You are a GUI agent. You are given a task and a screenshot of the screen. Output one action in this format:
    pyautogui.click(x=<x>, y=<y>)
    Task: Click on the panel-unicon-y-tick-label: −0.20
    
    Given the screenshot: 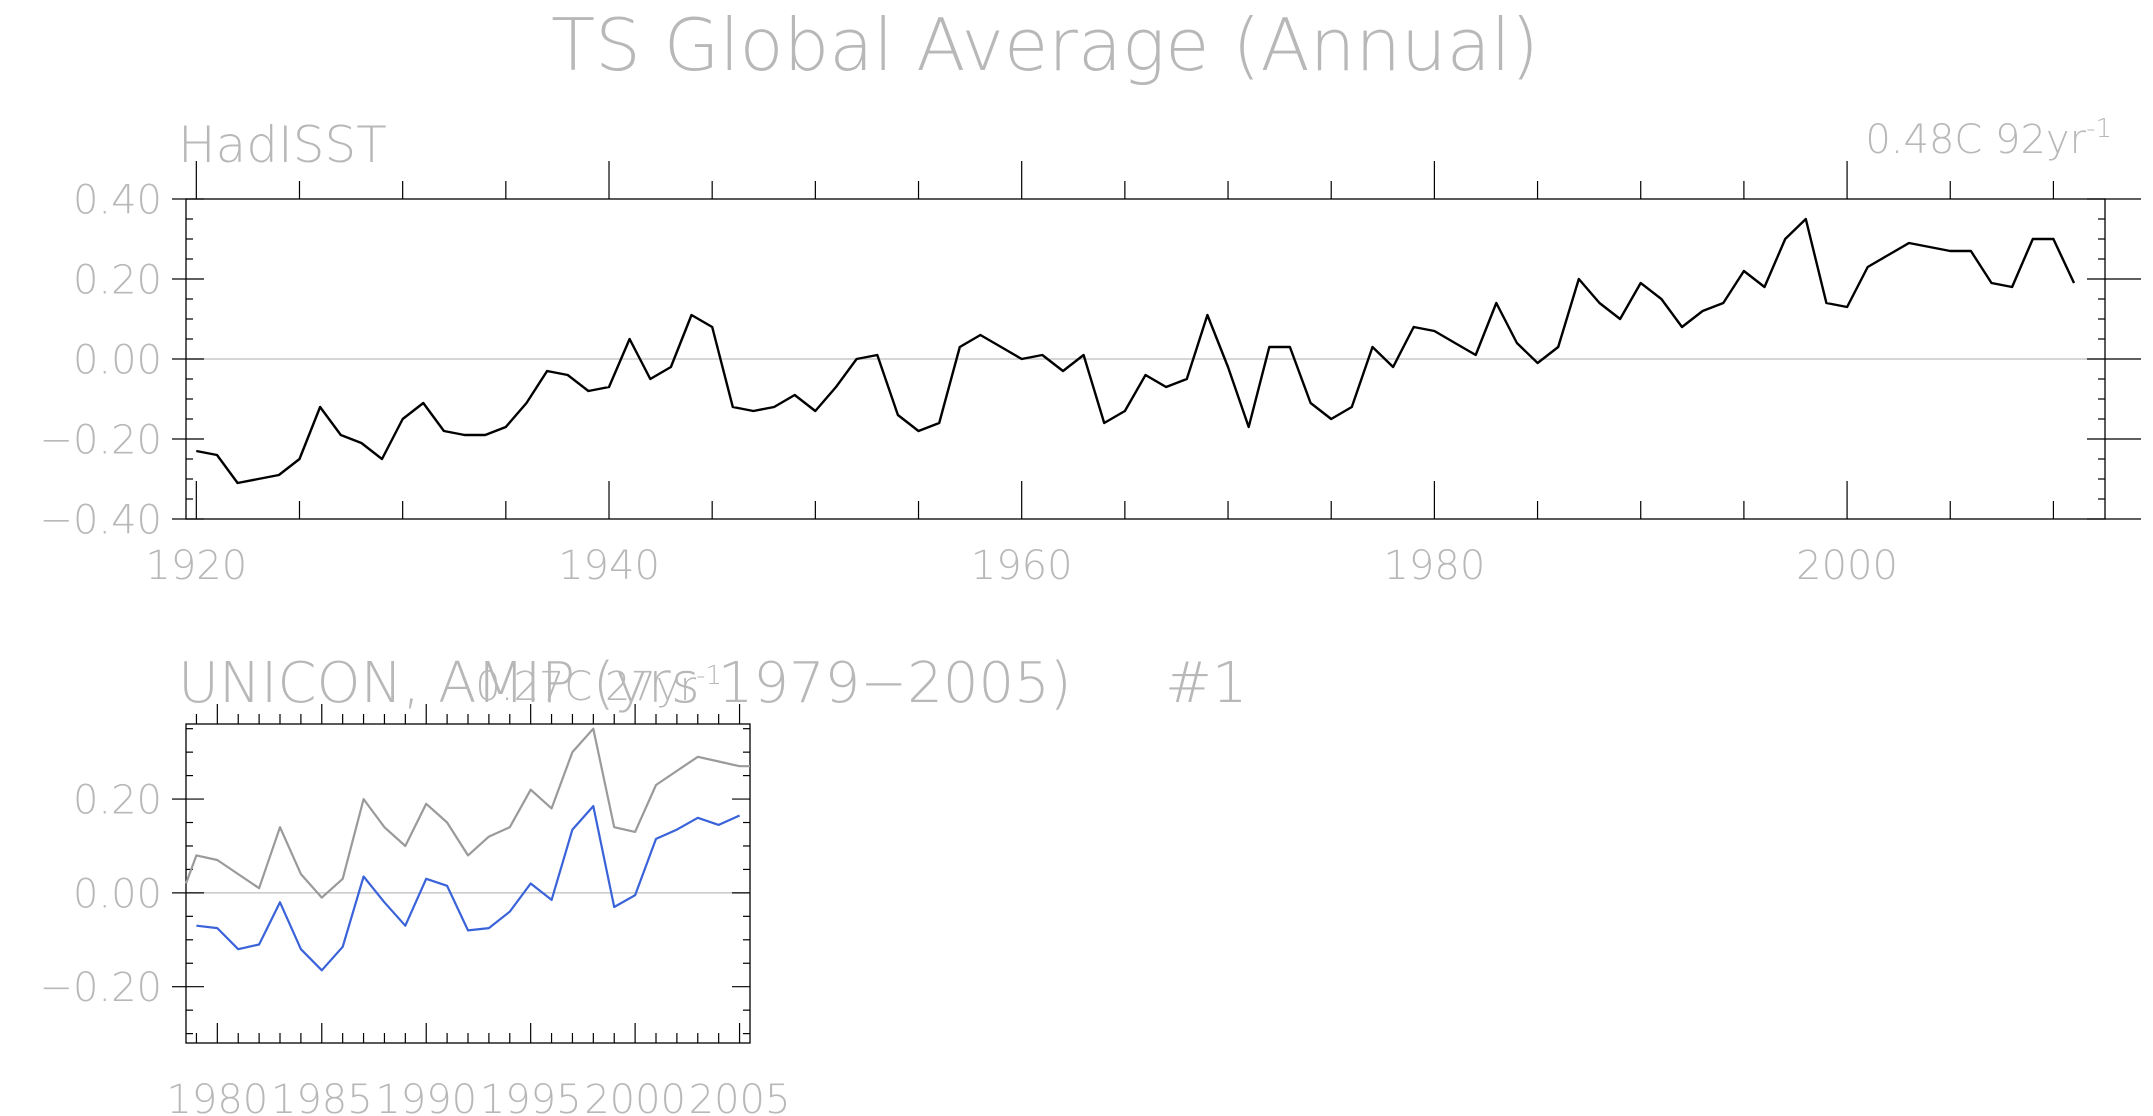 What is the action you would take?
    pyautogui.click(x=100, y=988)
    